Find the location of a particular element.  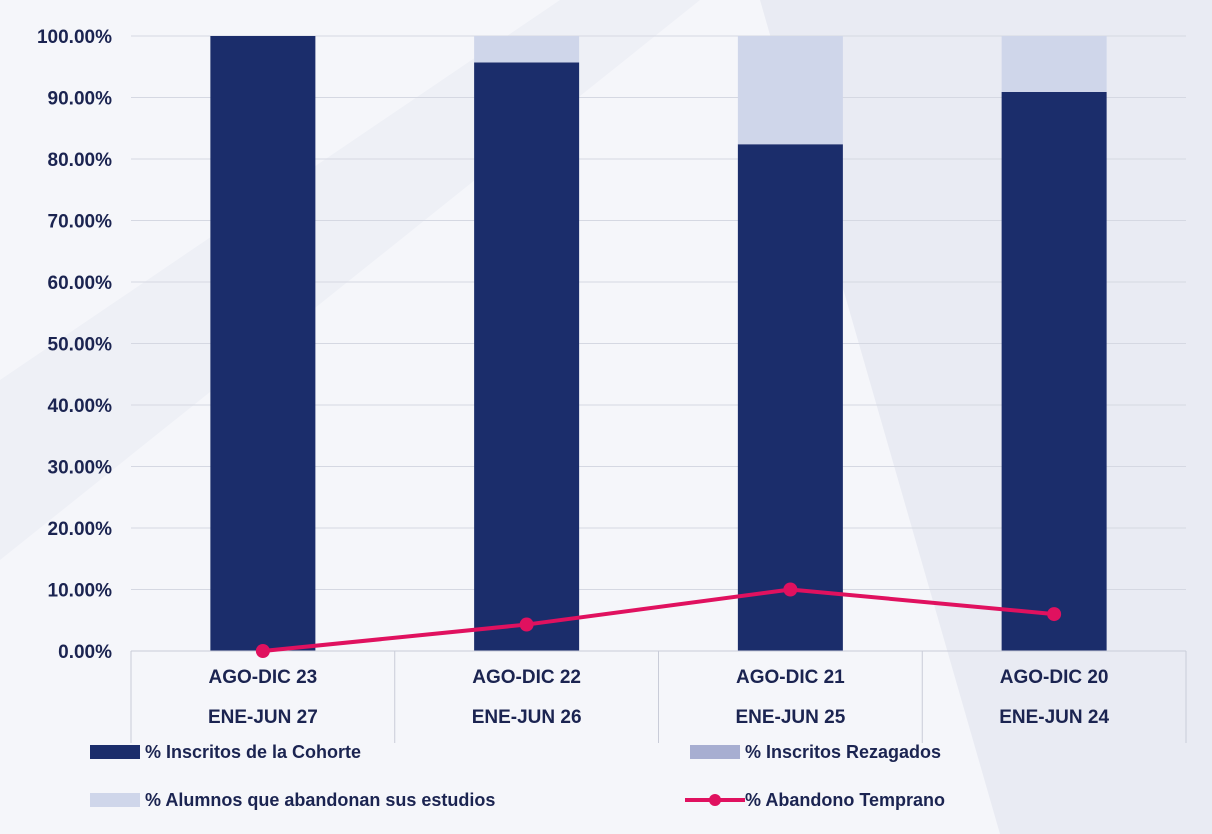

x-tick-label: ENE-JUN 27 is located at coordinates (263, 717).